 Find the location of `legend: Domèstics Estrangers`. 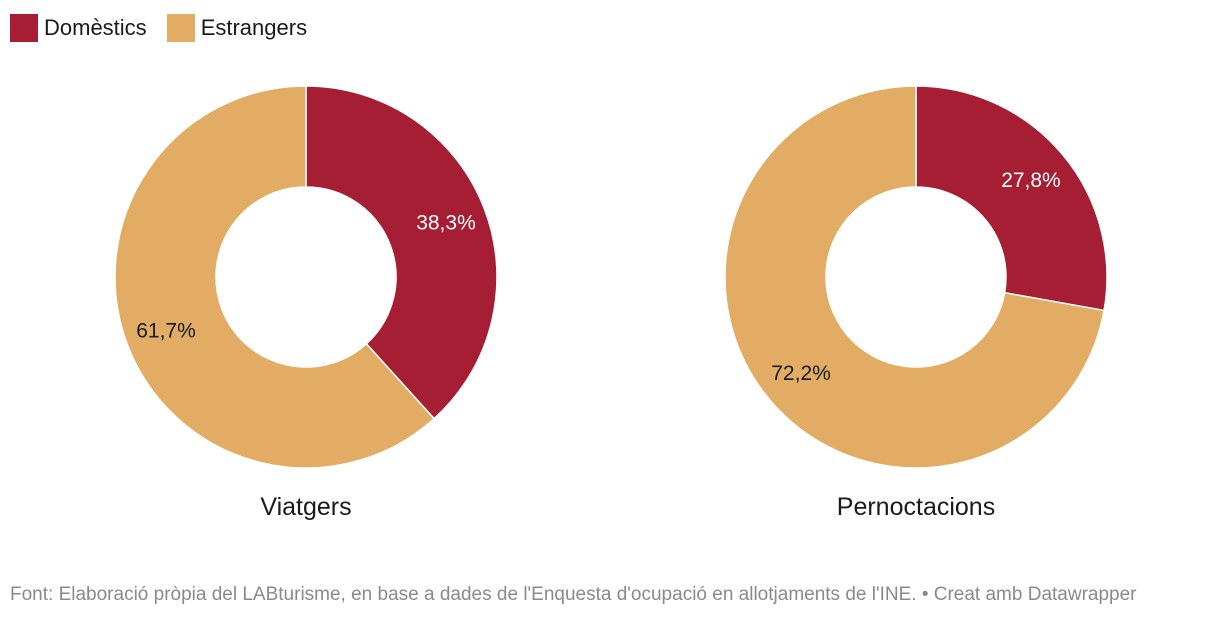

legend: Domèstics Estrangers is located at coordinates (168, 28).